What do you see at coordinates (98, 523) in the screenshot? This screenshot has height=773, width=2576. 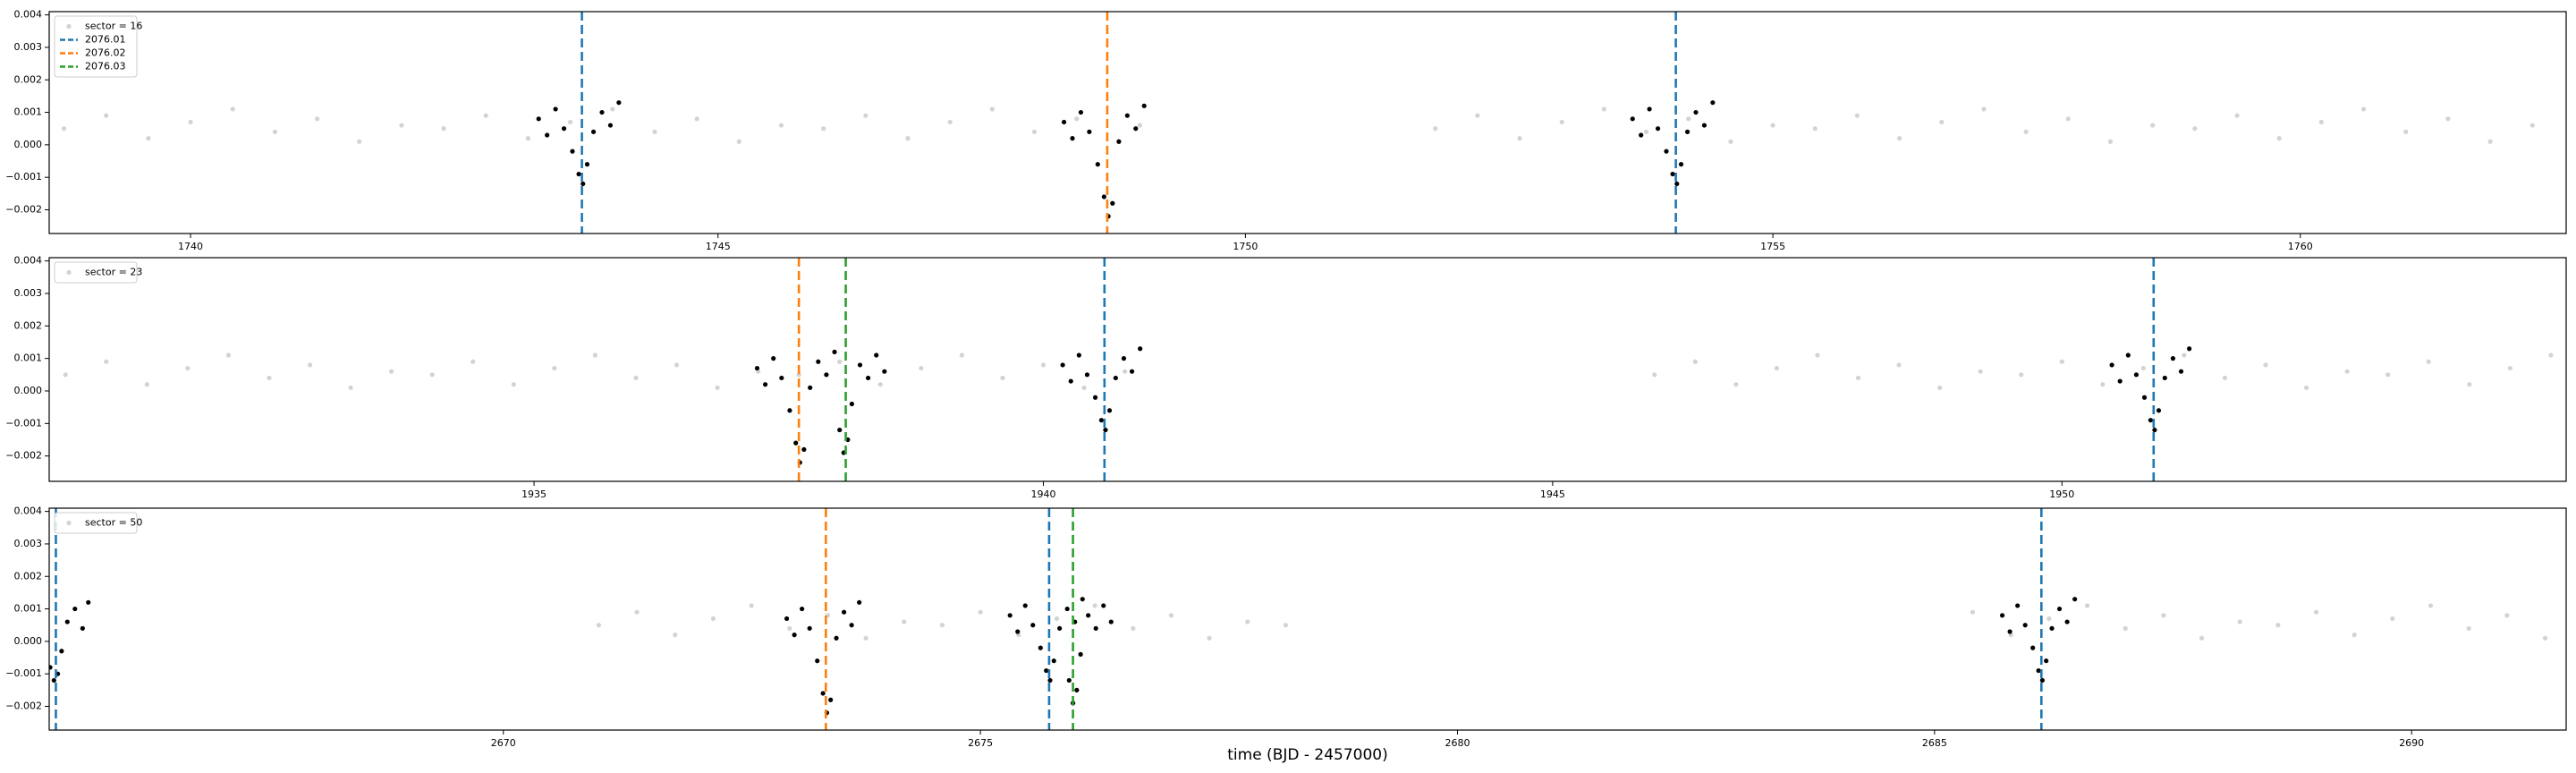 I see `legend: sector = 50` at bounding box center [98, 523].